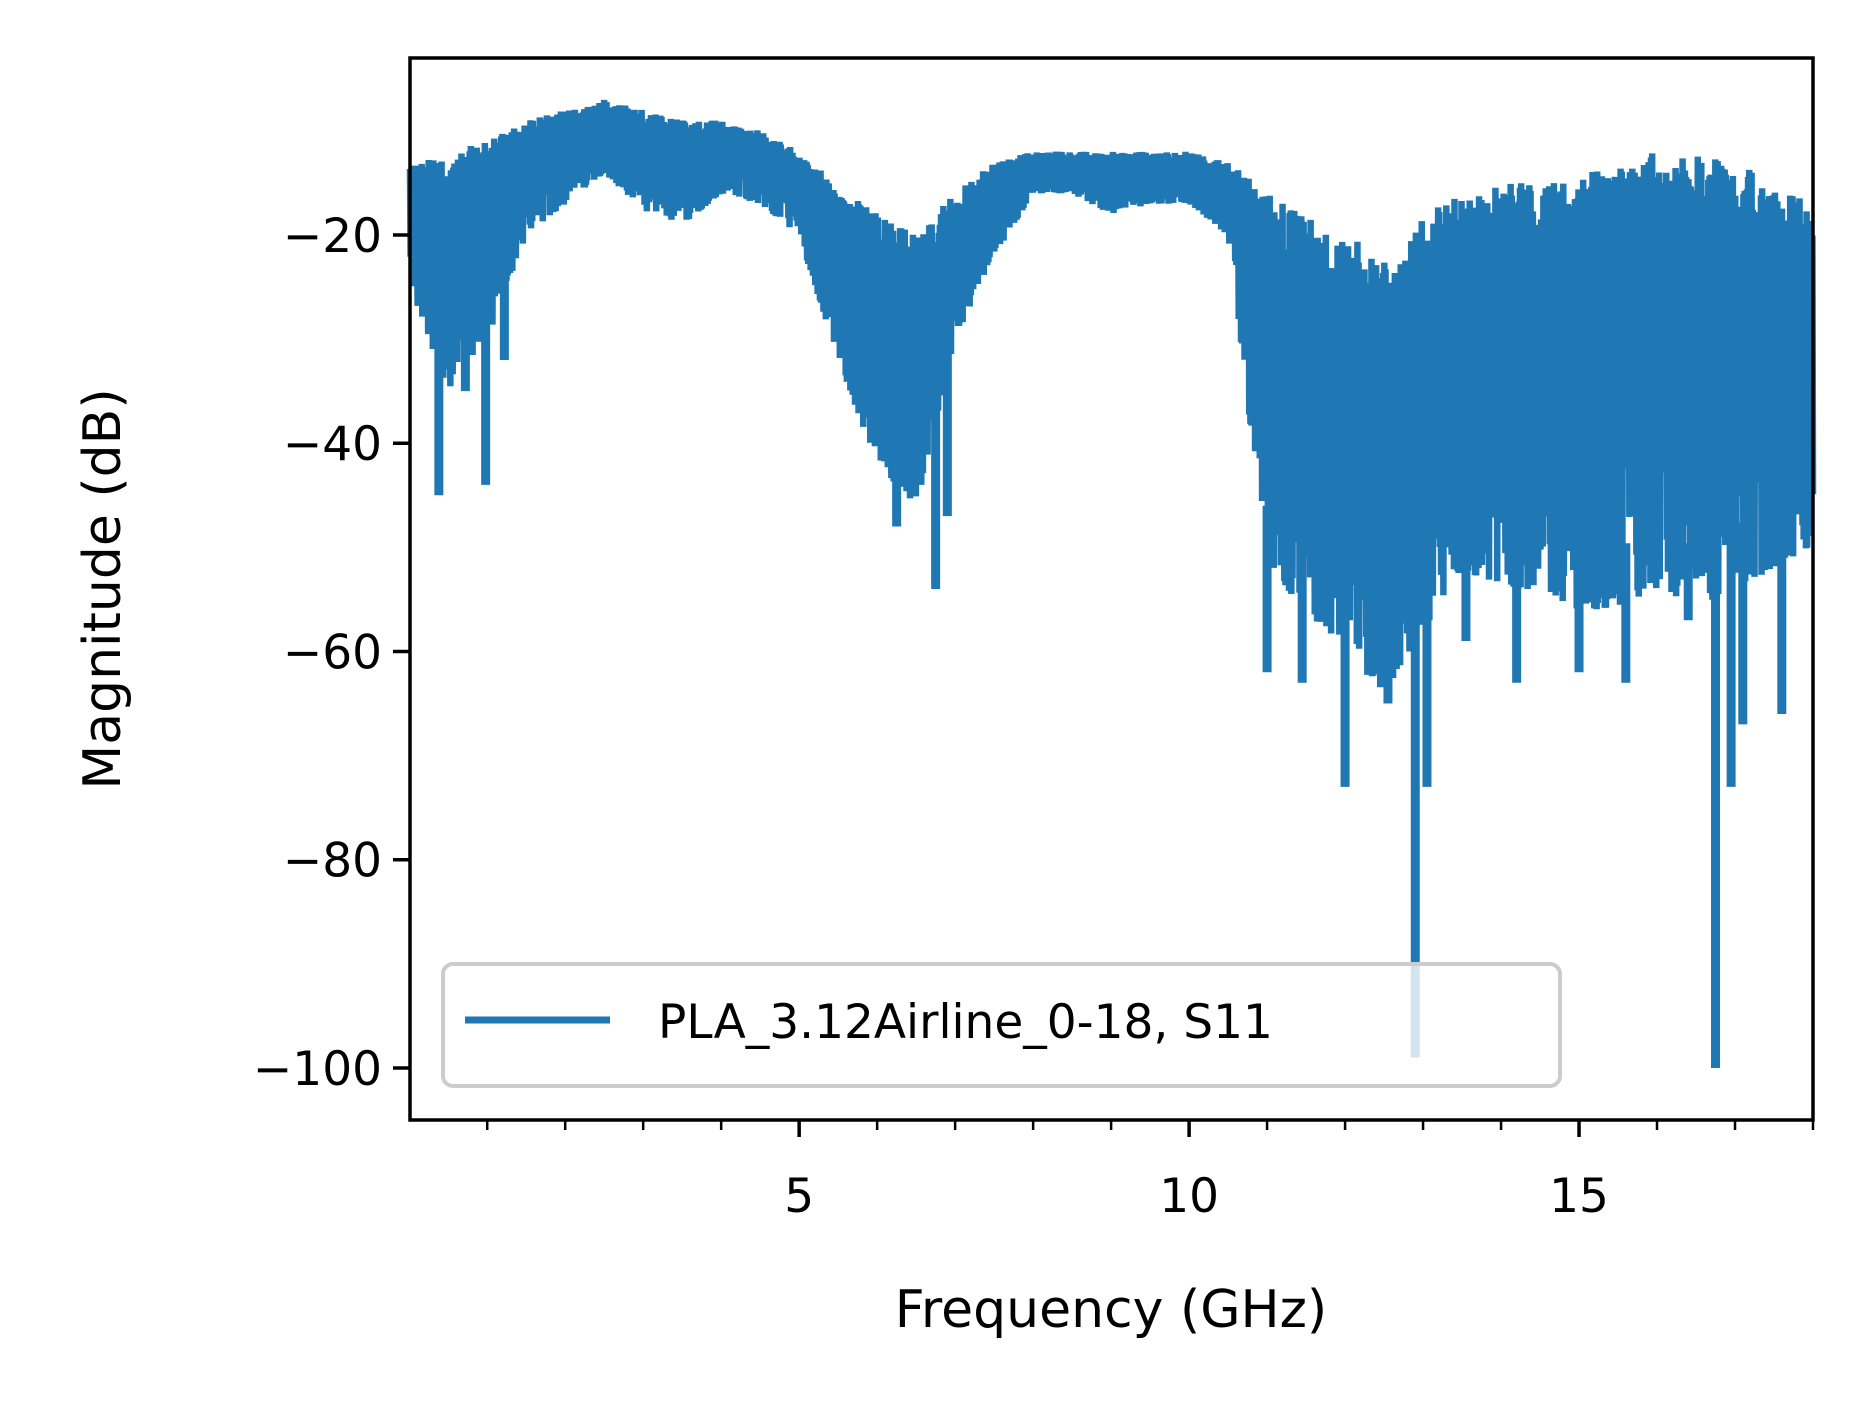 The height and width of the screenshot is (1404, 1862). Describe the element at coordinates (332, 236) in the screenshot. I see `y-tick-label: −20` at that location.